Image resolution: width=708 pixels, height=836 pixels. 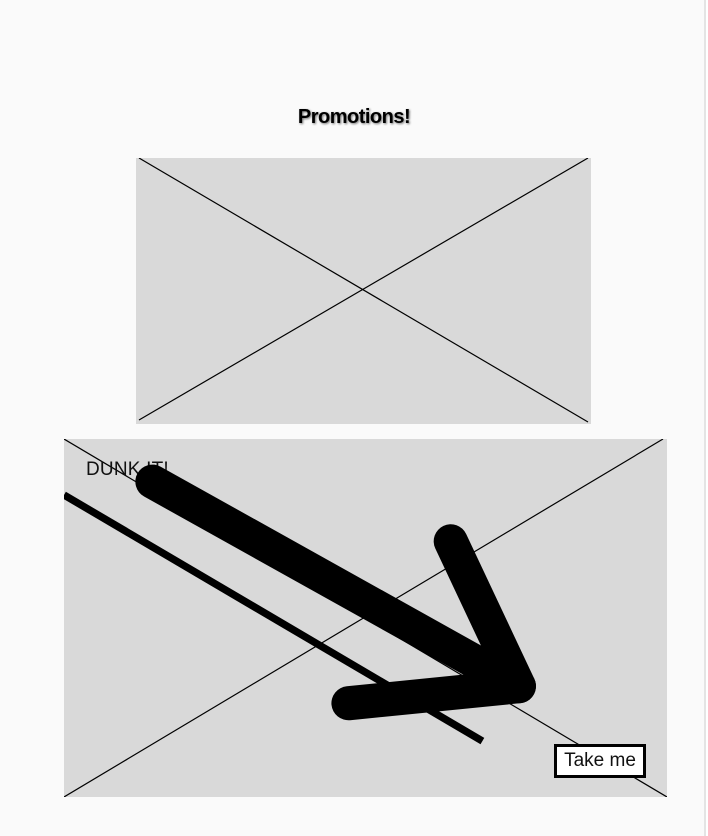 What do you see at coordinates (600, 761) in the screenshot?
I see `take-me-button: Take me` at bounding box center [600, 761].